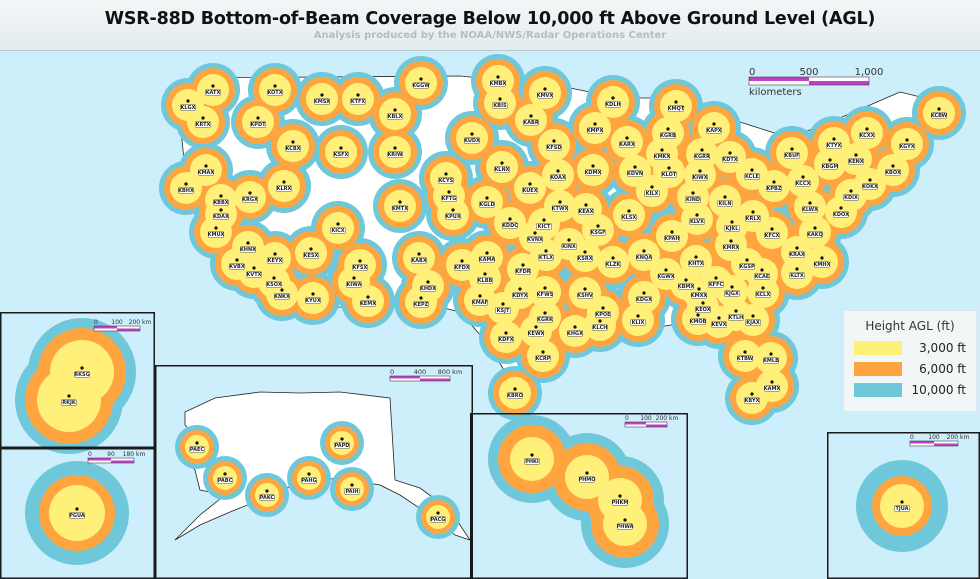  What do you see at coordinates (600, 325) in the screenshot?
I see `radar-site-klch: KLCH` at bounding box center [600, 325].